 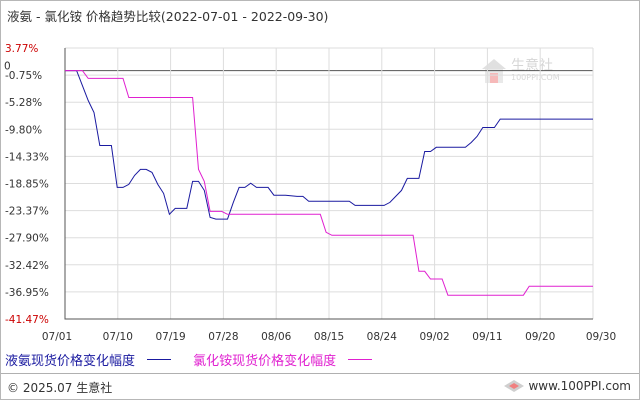 What do you see at coordinates (535, 77) in the screenshot?
I see `watermark-url: 100PPI.COM` at bounding box center [535, 77].